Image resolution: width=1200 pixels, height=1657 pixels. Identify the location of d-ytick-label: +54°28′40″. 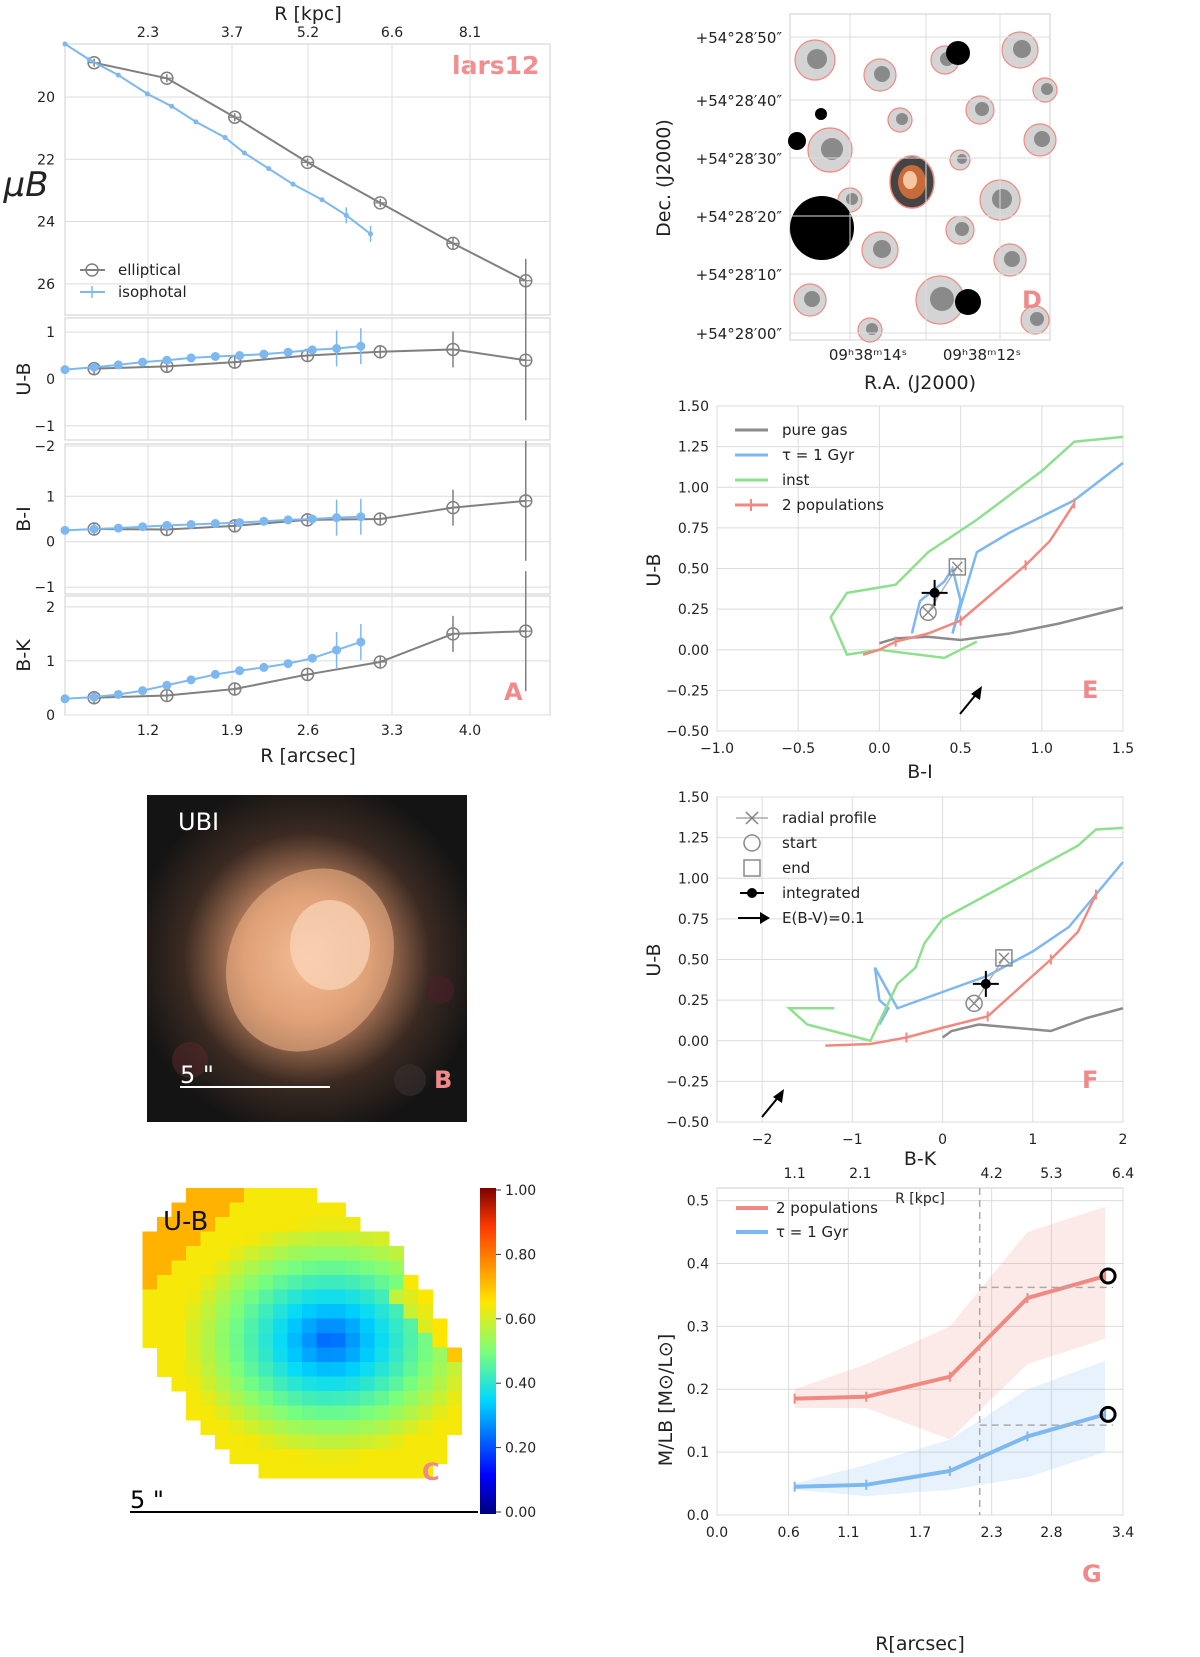
(739, 101).